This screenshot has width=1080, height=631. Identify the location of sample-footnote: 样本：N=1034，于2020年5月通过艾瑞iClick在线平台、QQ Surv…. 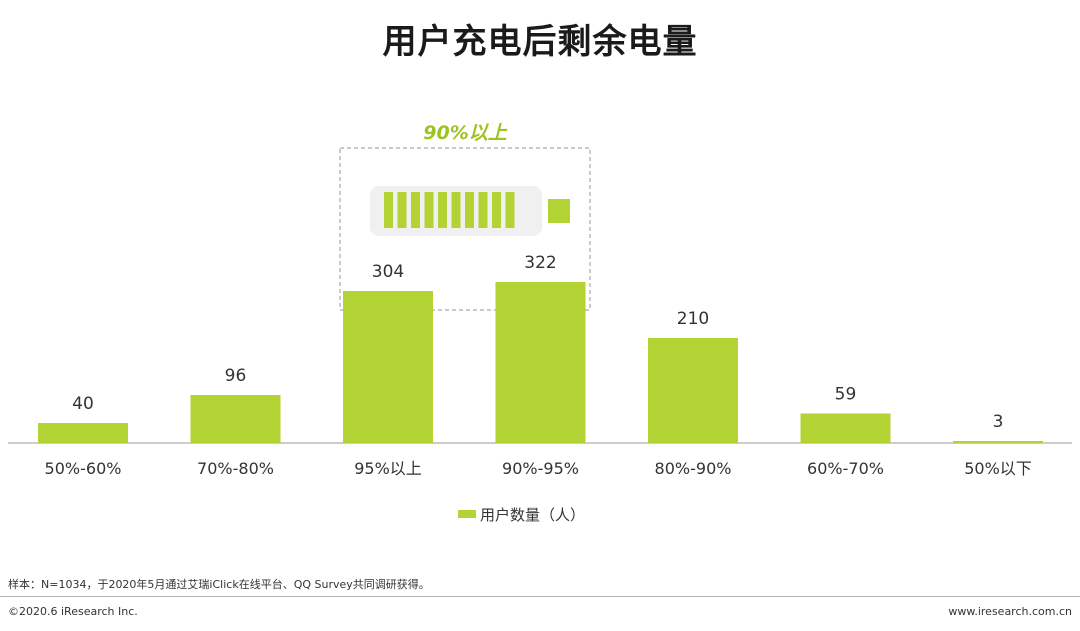
(219, 584).